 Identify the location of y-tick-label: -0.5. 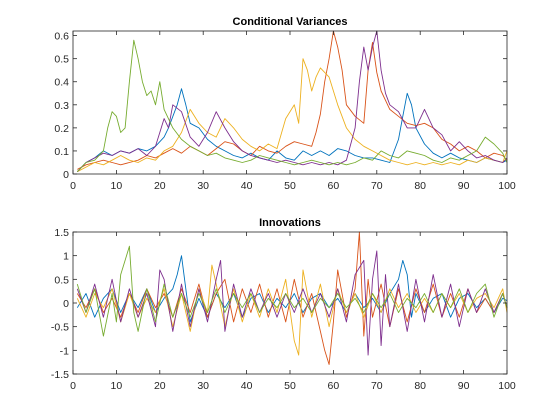
(60, 328).